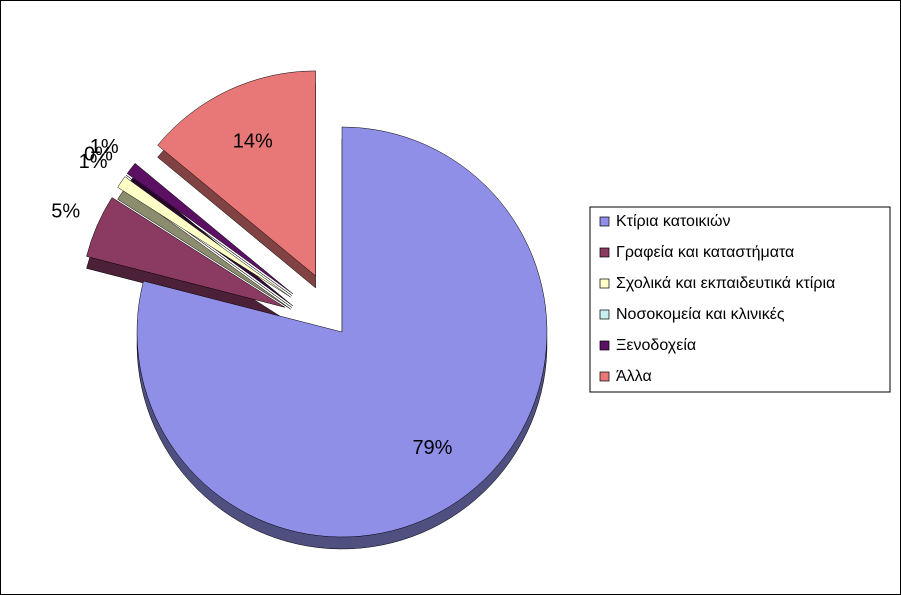 The width and height of the screenshot is (901, 595). I want to click on legend-label: Σχολικά και εκπαιδευτικά κτίρια, so click(725, 283).